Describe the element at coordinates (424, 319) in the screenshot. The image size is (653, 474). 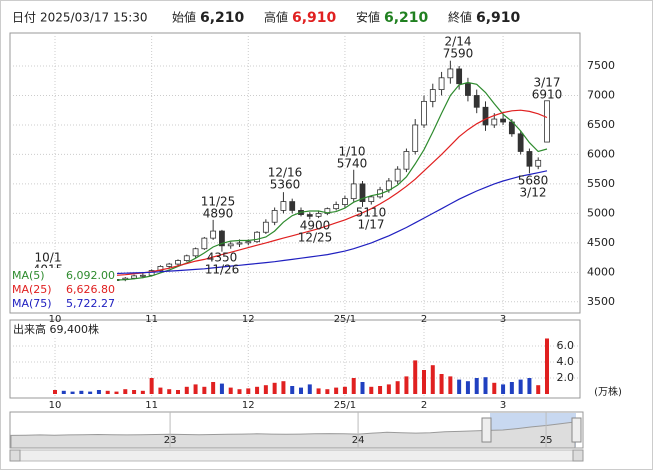
I see `x-tick-label: 2` at that location.